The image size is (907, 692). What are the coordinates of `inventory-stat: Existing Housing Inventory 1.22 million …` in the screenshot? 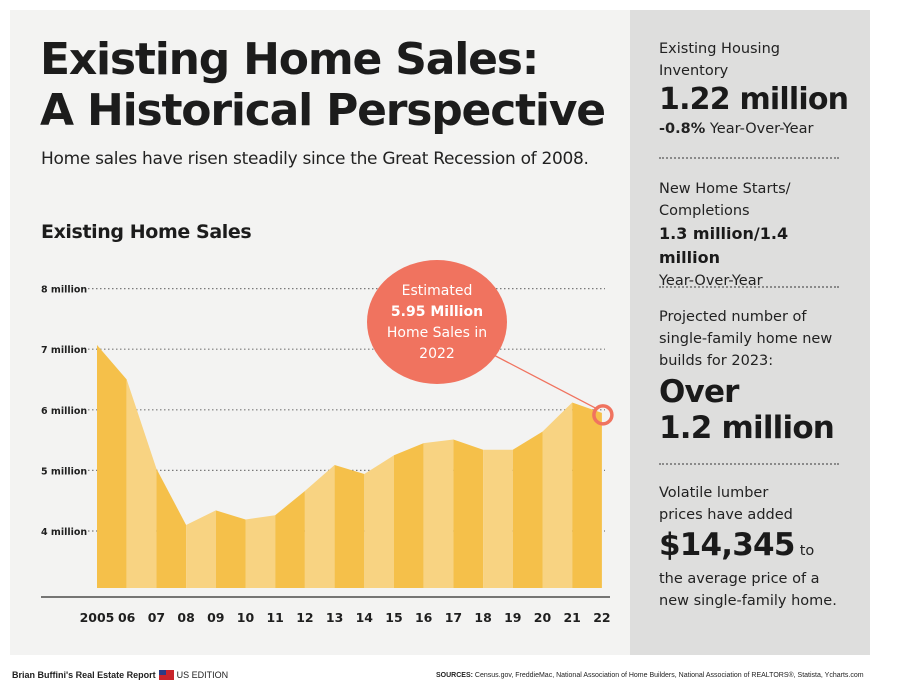 It's located at (756, 89).